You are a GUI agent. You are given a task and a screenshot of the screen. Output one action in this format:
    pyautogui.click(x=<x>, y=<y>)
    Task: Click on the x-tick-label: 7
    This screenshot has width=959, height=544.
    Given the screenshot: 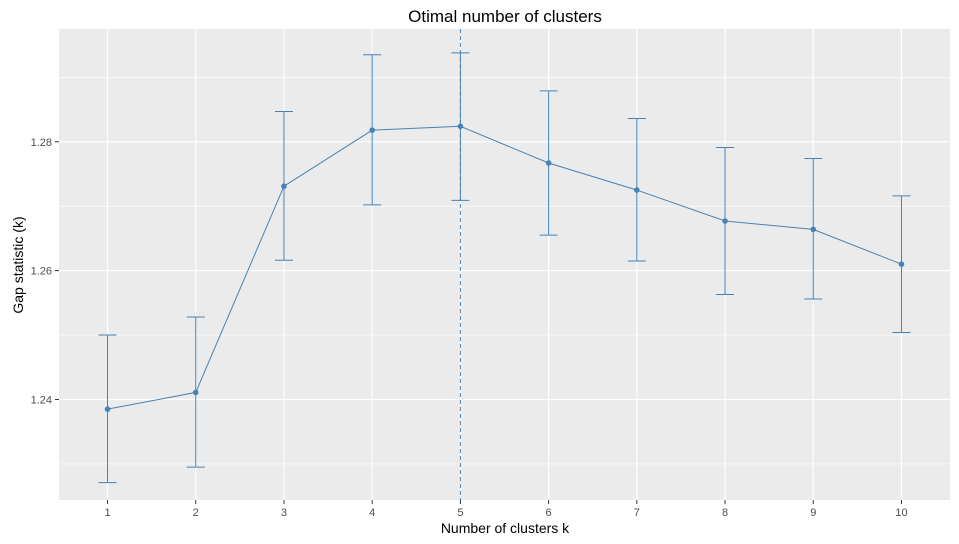 What is the action you would take?
    pyautogui.click(x=637, y=513)
    